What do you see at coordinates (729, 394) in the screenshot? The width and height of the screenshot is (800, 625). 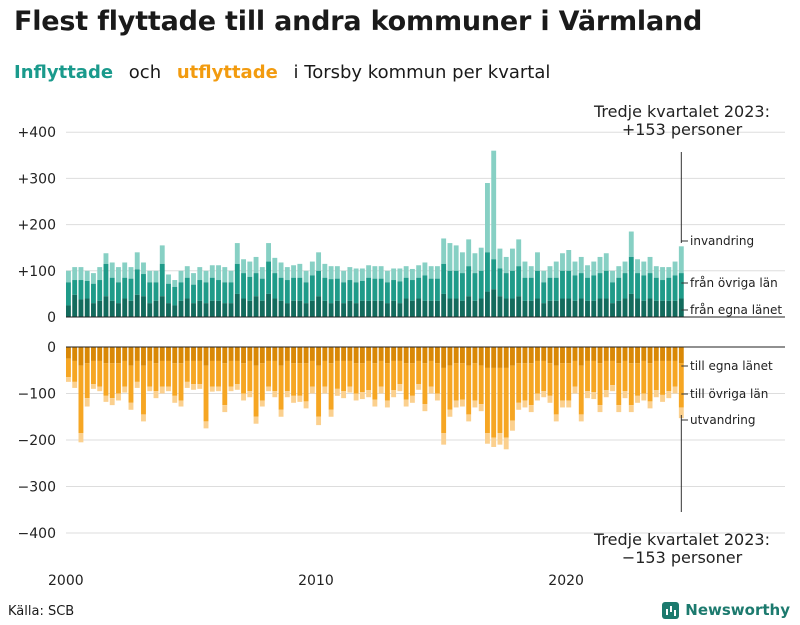 I see `series-label-out: till övriga län` at bounding box center [729, 394].